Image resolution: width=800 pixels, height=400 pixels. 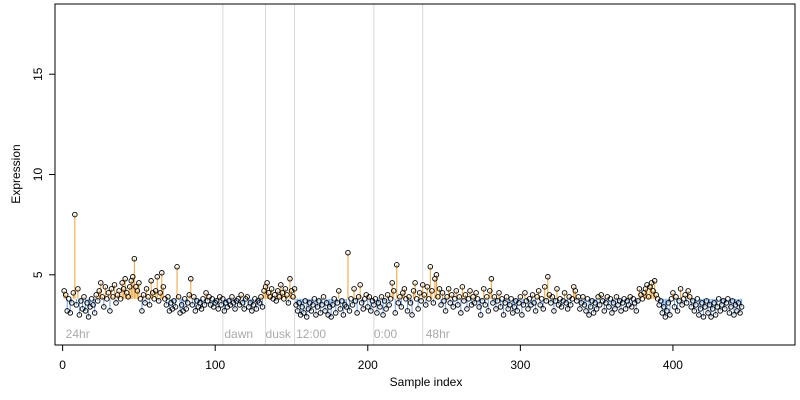 I want to click on x-tick-label: 400, so click(x=673, y=365).